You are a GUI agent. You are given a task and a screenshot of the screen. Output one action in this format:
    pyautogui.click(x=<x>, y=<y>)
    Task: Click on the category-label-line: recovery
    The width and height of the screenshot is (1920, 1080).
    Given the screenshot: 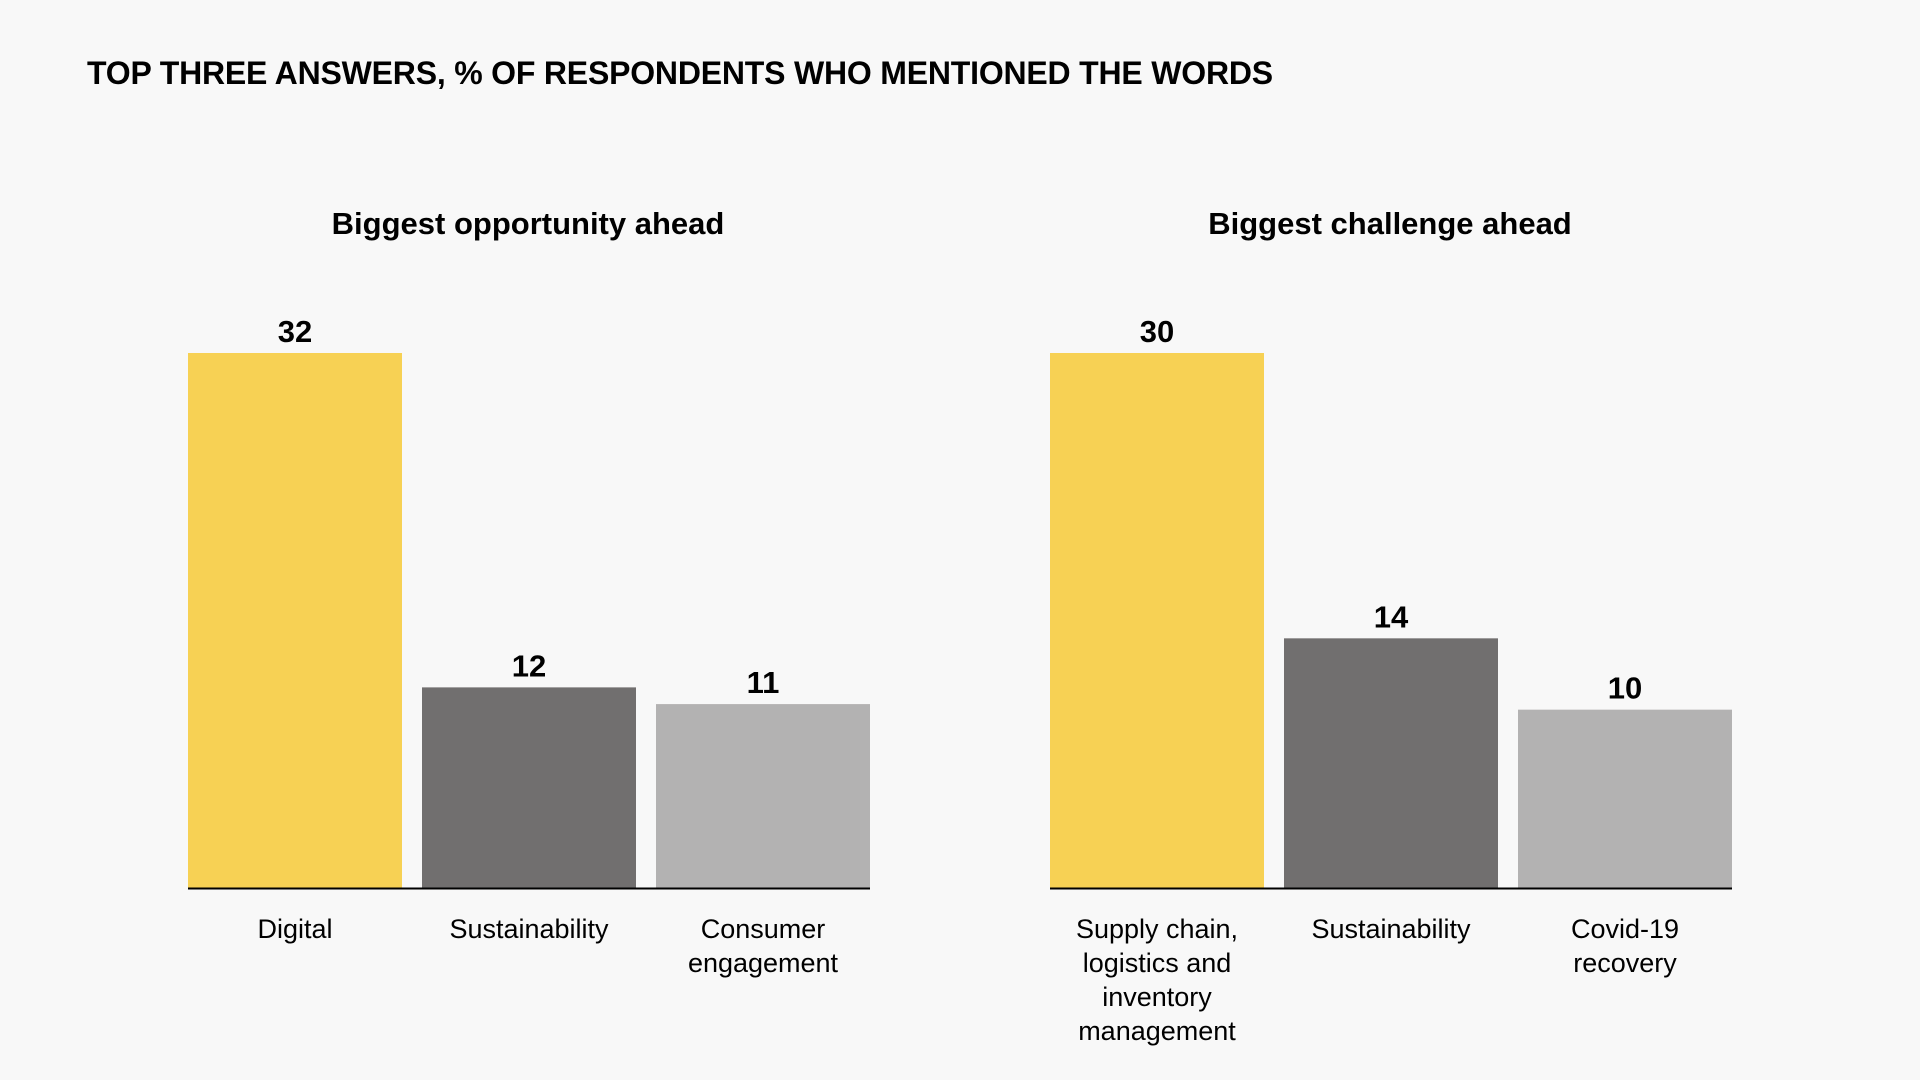 What is the action you would take?
    pyautogui.click(x=1625, y=963)
    